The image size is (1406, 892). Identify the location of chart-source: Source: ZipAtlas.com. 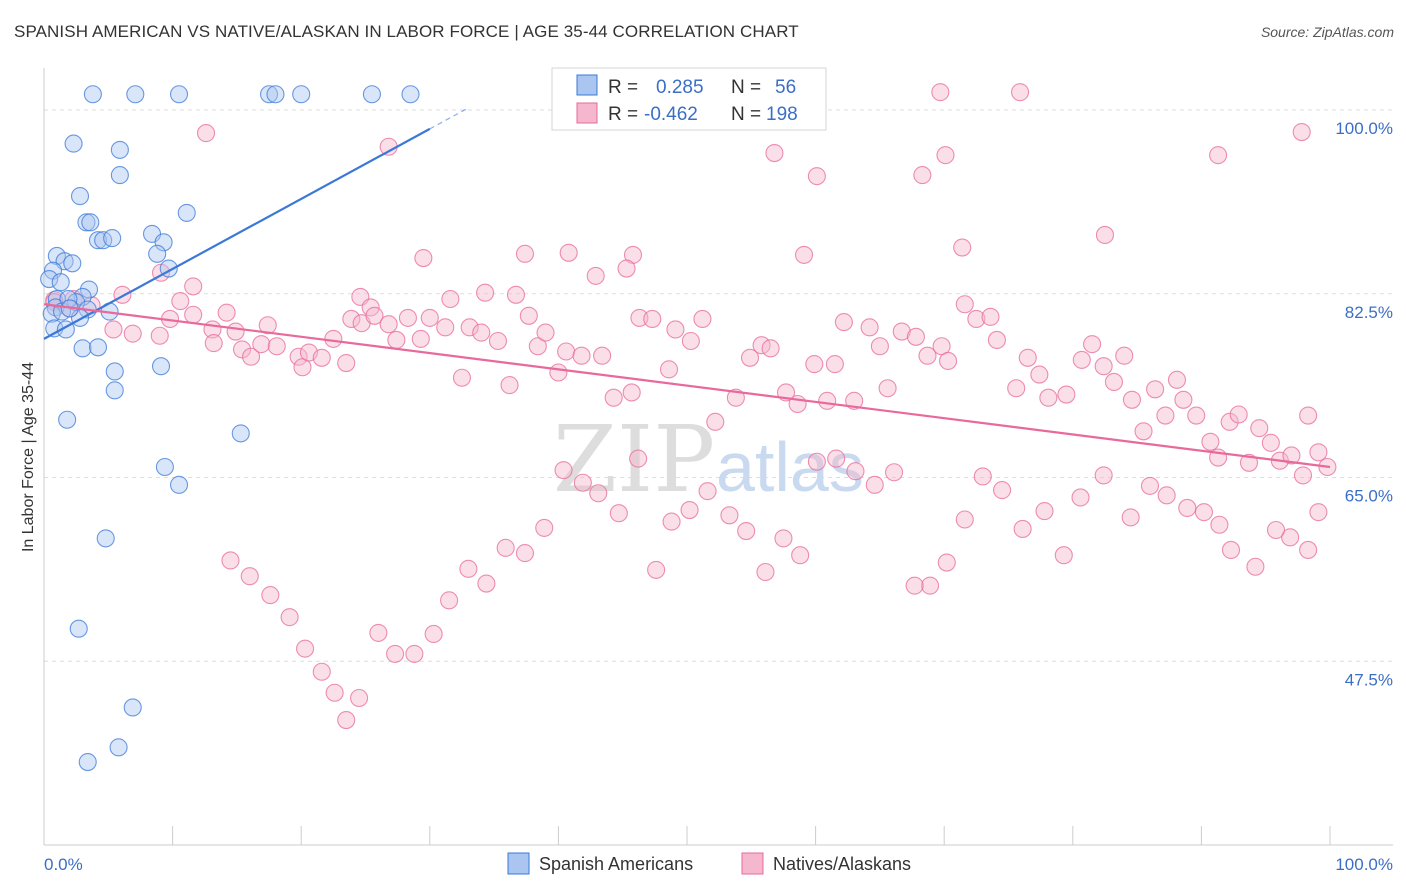
(1327, 32).